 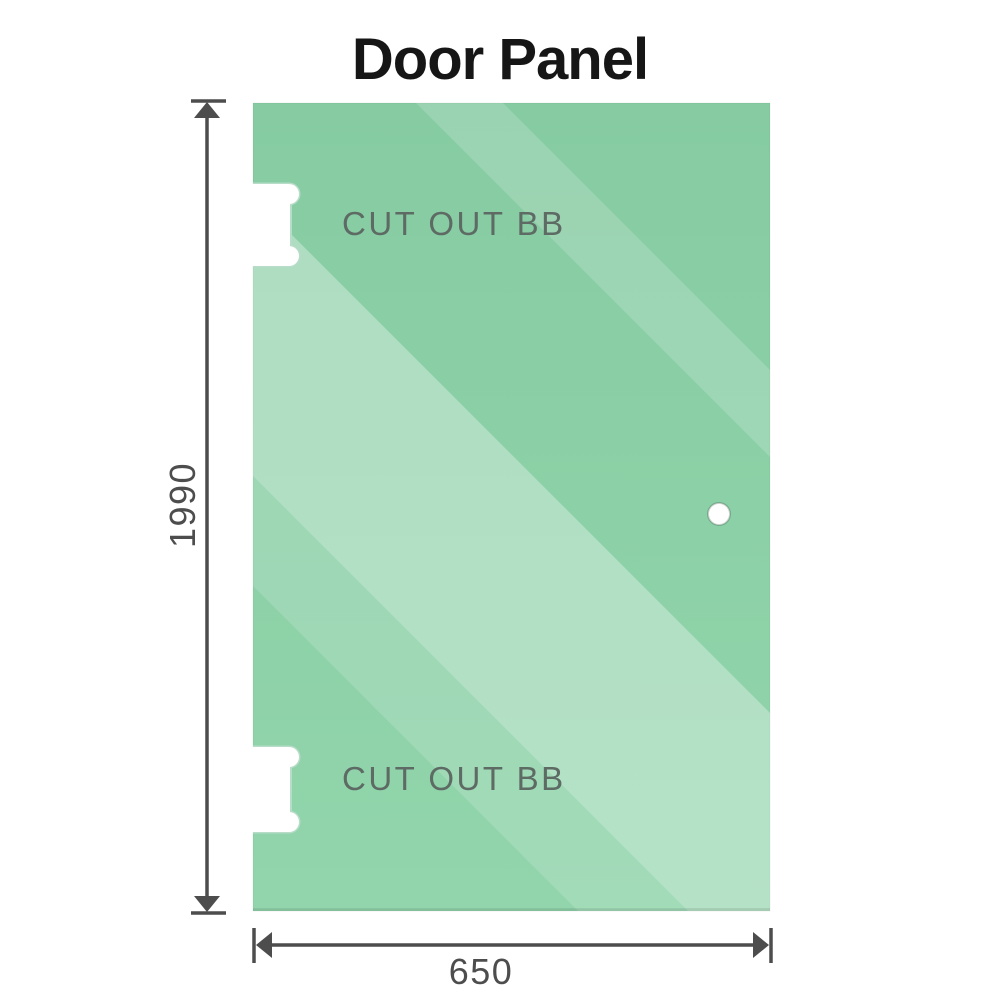 What do you see at coordinates (182, 505) in the screenshot?
I see `height-dimension-value: 1990` at bounding box center [182, 505].